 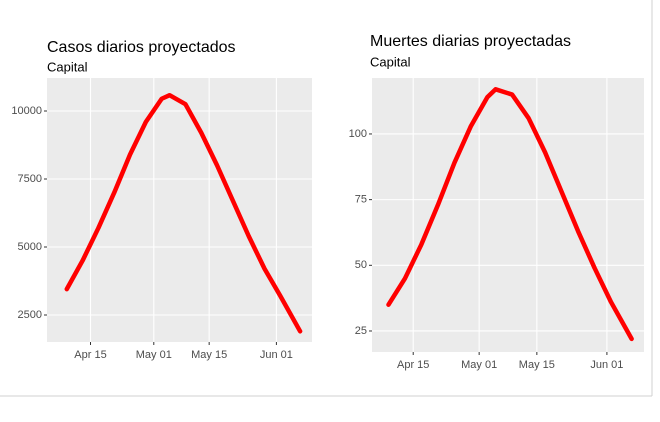 What do you see at coordinates (30, 179) in the screenshot?
I see `y-tick-label: 7500` at bounding box center [30, 179].